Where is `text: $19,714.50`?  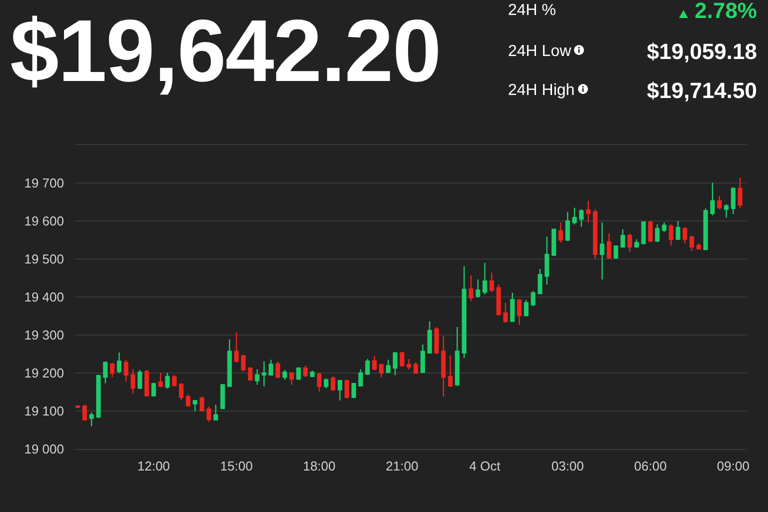
text: $19,714.50 is located at coordinates (701, 90).